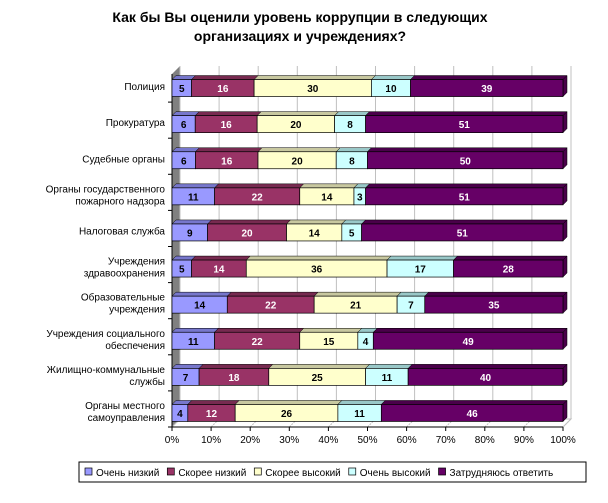  Describe the element at coordinates (106, 195) in the screenshot. I see `category-label: Органы государственного пожарного надзора` at that location.